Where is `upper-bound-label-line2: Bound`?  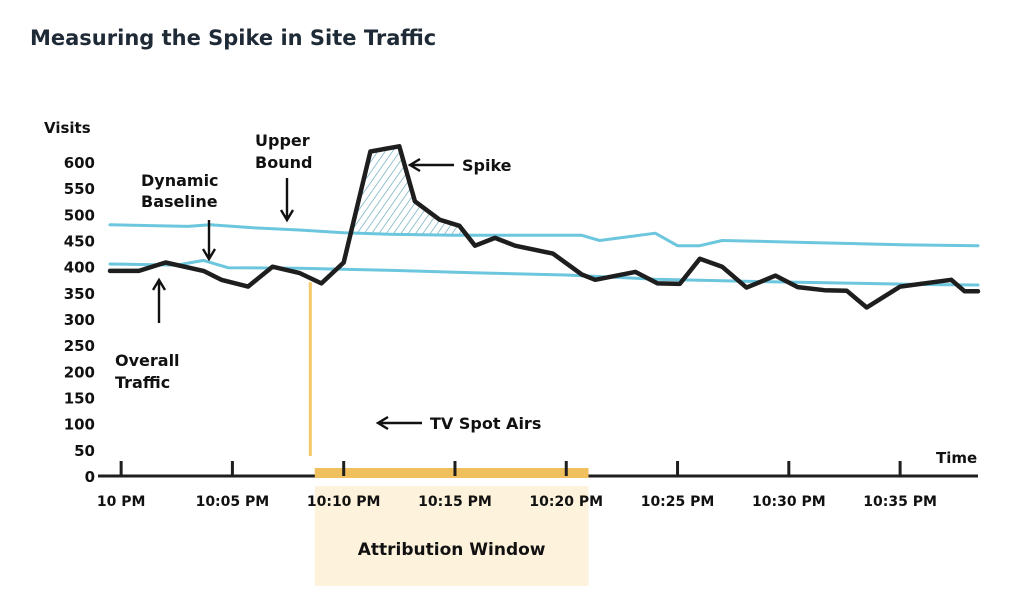 upper-bound-label-line2: Bound is located at coordinates (283, 162).